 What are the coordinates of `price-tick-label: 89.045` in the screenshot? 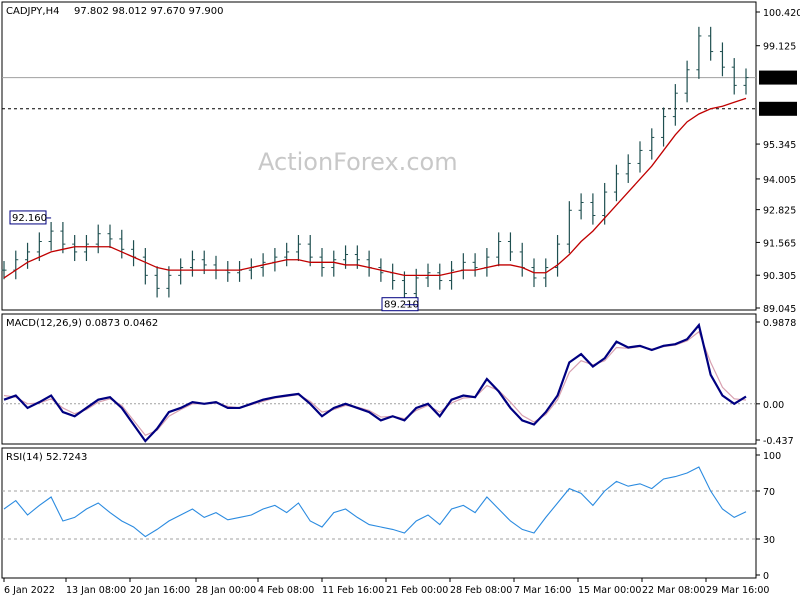 It's located at (779, 309).